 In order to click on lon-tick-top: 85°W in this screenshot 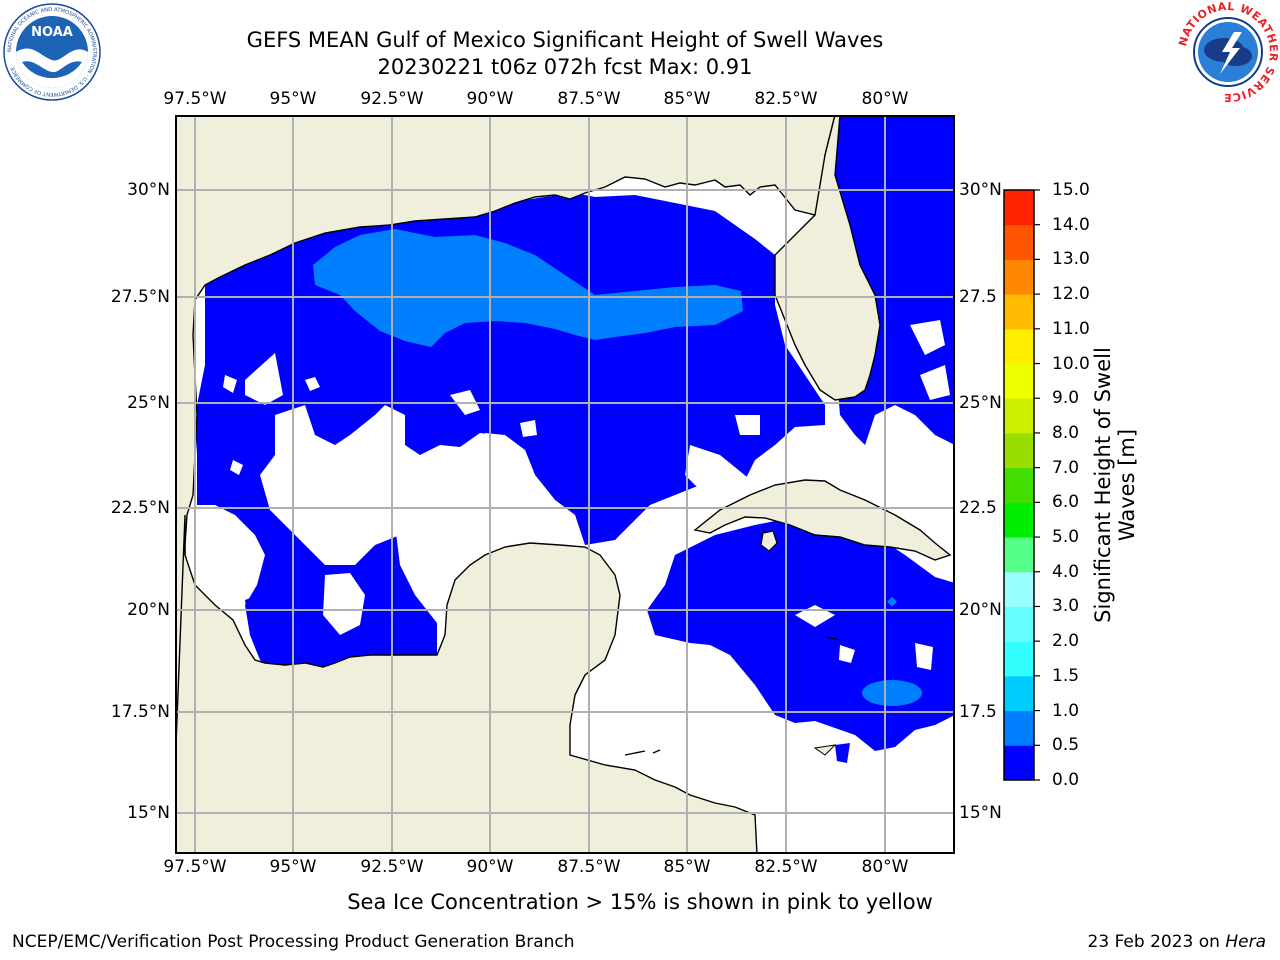, I will do `click(687, 99)`.